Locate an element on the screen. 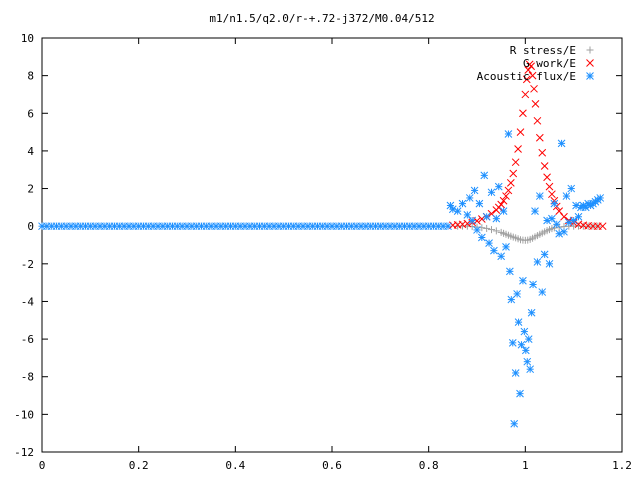 The height and width of the screenshot is (480, 640). x-tick-label: 0 is located at coordinates (42, 465).